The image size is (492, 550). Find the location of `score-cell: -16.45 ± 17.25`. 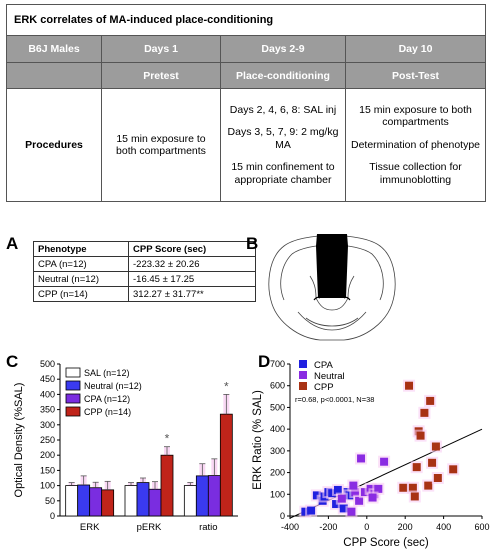

score-cell: -16.45 ± 17.25 is located at coordinates (192, 279).